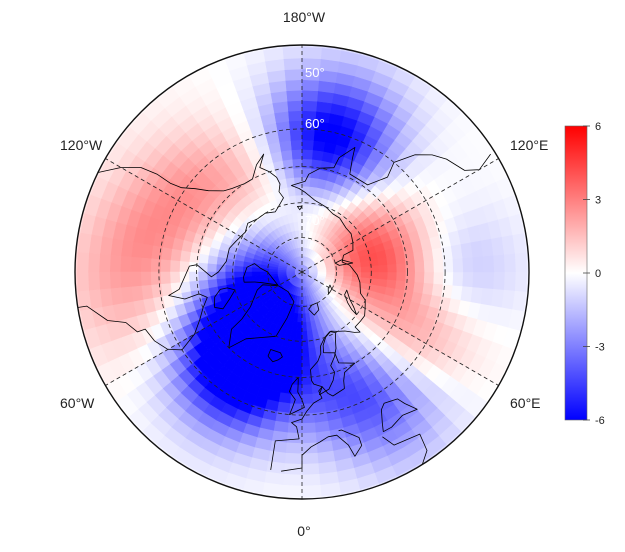 This screenshot has height=552, width=625. I want to click on colorbar-tick-label: -3, so click(600, 348).